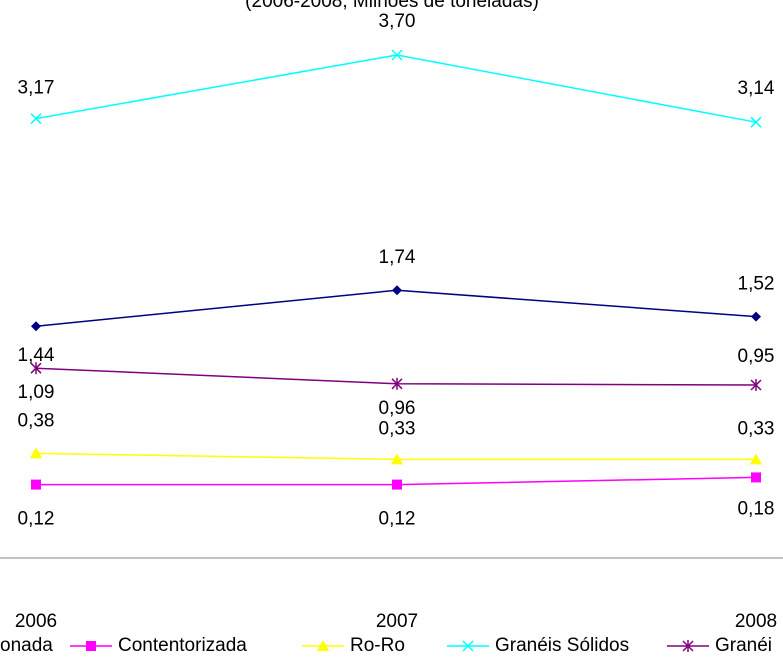 This screenshot has height=666, width=783. I want to click on data-label: 1,44, so click(36, 355).